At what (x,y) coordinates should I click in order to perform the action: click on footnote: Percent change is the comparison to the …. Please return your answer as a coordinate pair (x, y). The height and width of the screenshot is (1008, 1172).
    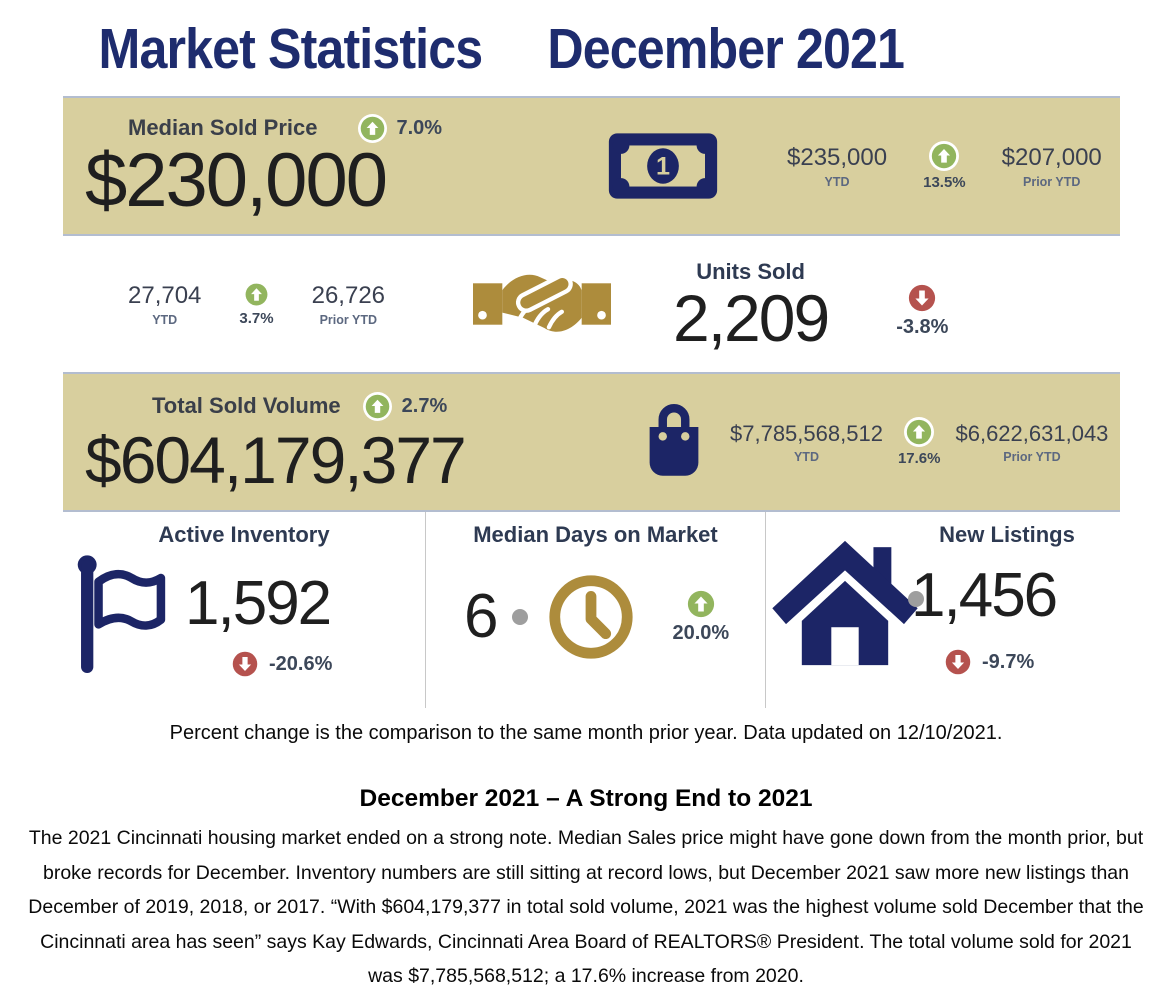
    Looking at the image, I should click on (586, 733).